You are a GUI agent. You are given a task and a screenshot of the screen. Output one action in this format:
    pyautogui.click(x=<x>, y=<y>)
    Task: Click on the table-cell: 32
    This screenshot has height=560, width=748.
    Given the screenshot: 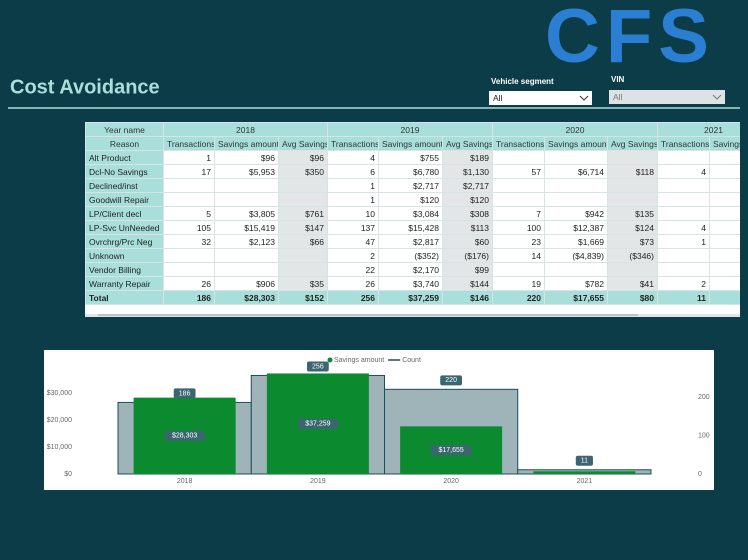 What is the action you would take?
    pyautogui.click(x=189, y=241)
    